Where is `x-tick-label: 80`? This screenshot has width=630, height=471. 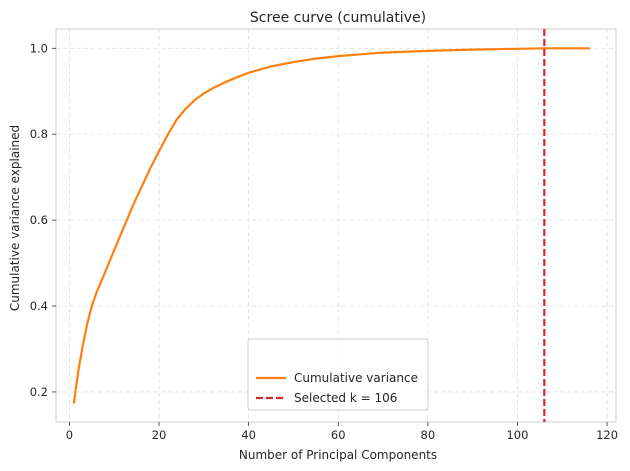 x-tick-label: 80 is located at coordinates (428, 435).